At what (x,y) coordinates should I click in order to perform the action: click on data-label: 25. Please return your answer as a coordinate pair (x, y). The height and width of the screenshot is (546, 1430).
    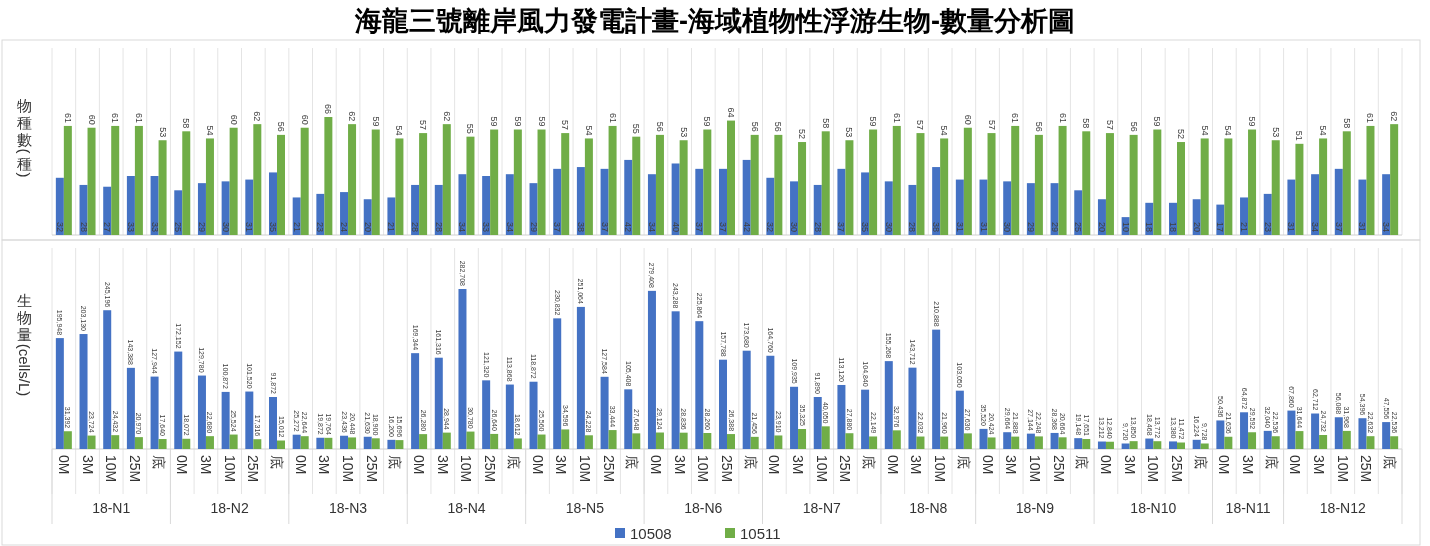
    Looking at the image, I should click on (178, 226).